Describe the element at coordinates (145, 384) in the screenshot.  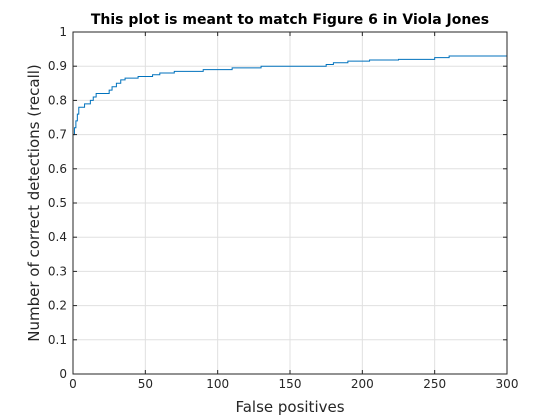
I see `x-tick-label: 50` at that location.